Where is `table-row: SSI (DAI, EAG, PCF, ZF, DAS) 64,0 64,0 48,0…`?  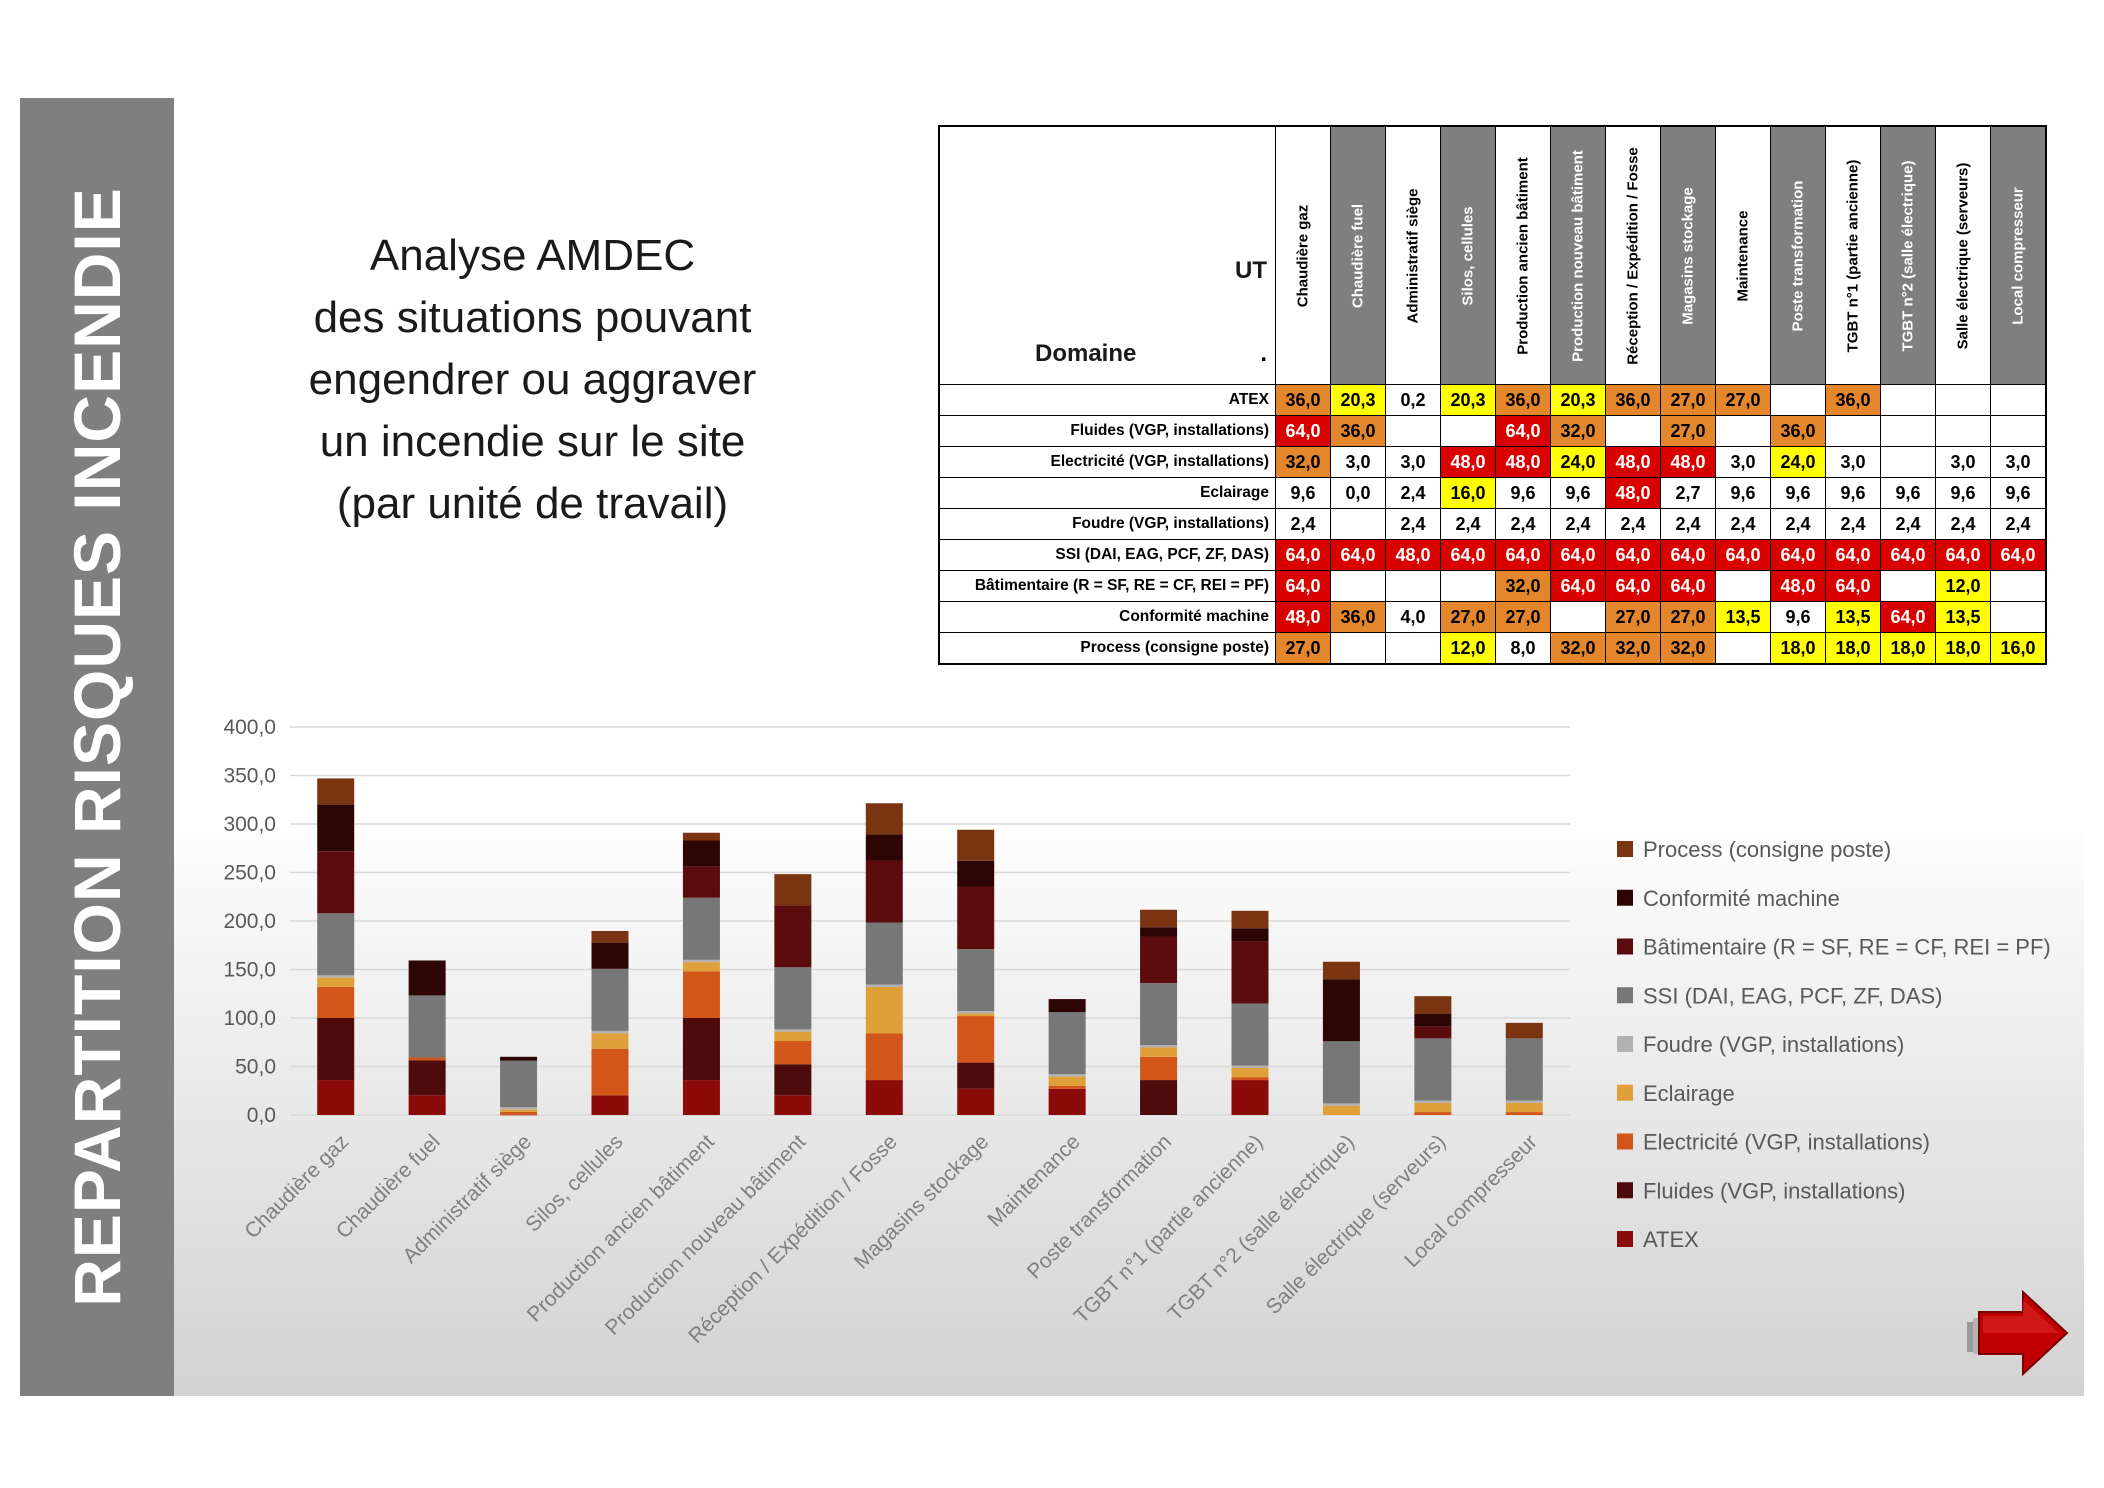 table-row: SSI (DAI, EAG, PCF, ZF, DAS) 64,0 64,0 48,0… is located at coordinates (1492, 555).